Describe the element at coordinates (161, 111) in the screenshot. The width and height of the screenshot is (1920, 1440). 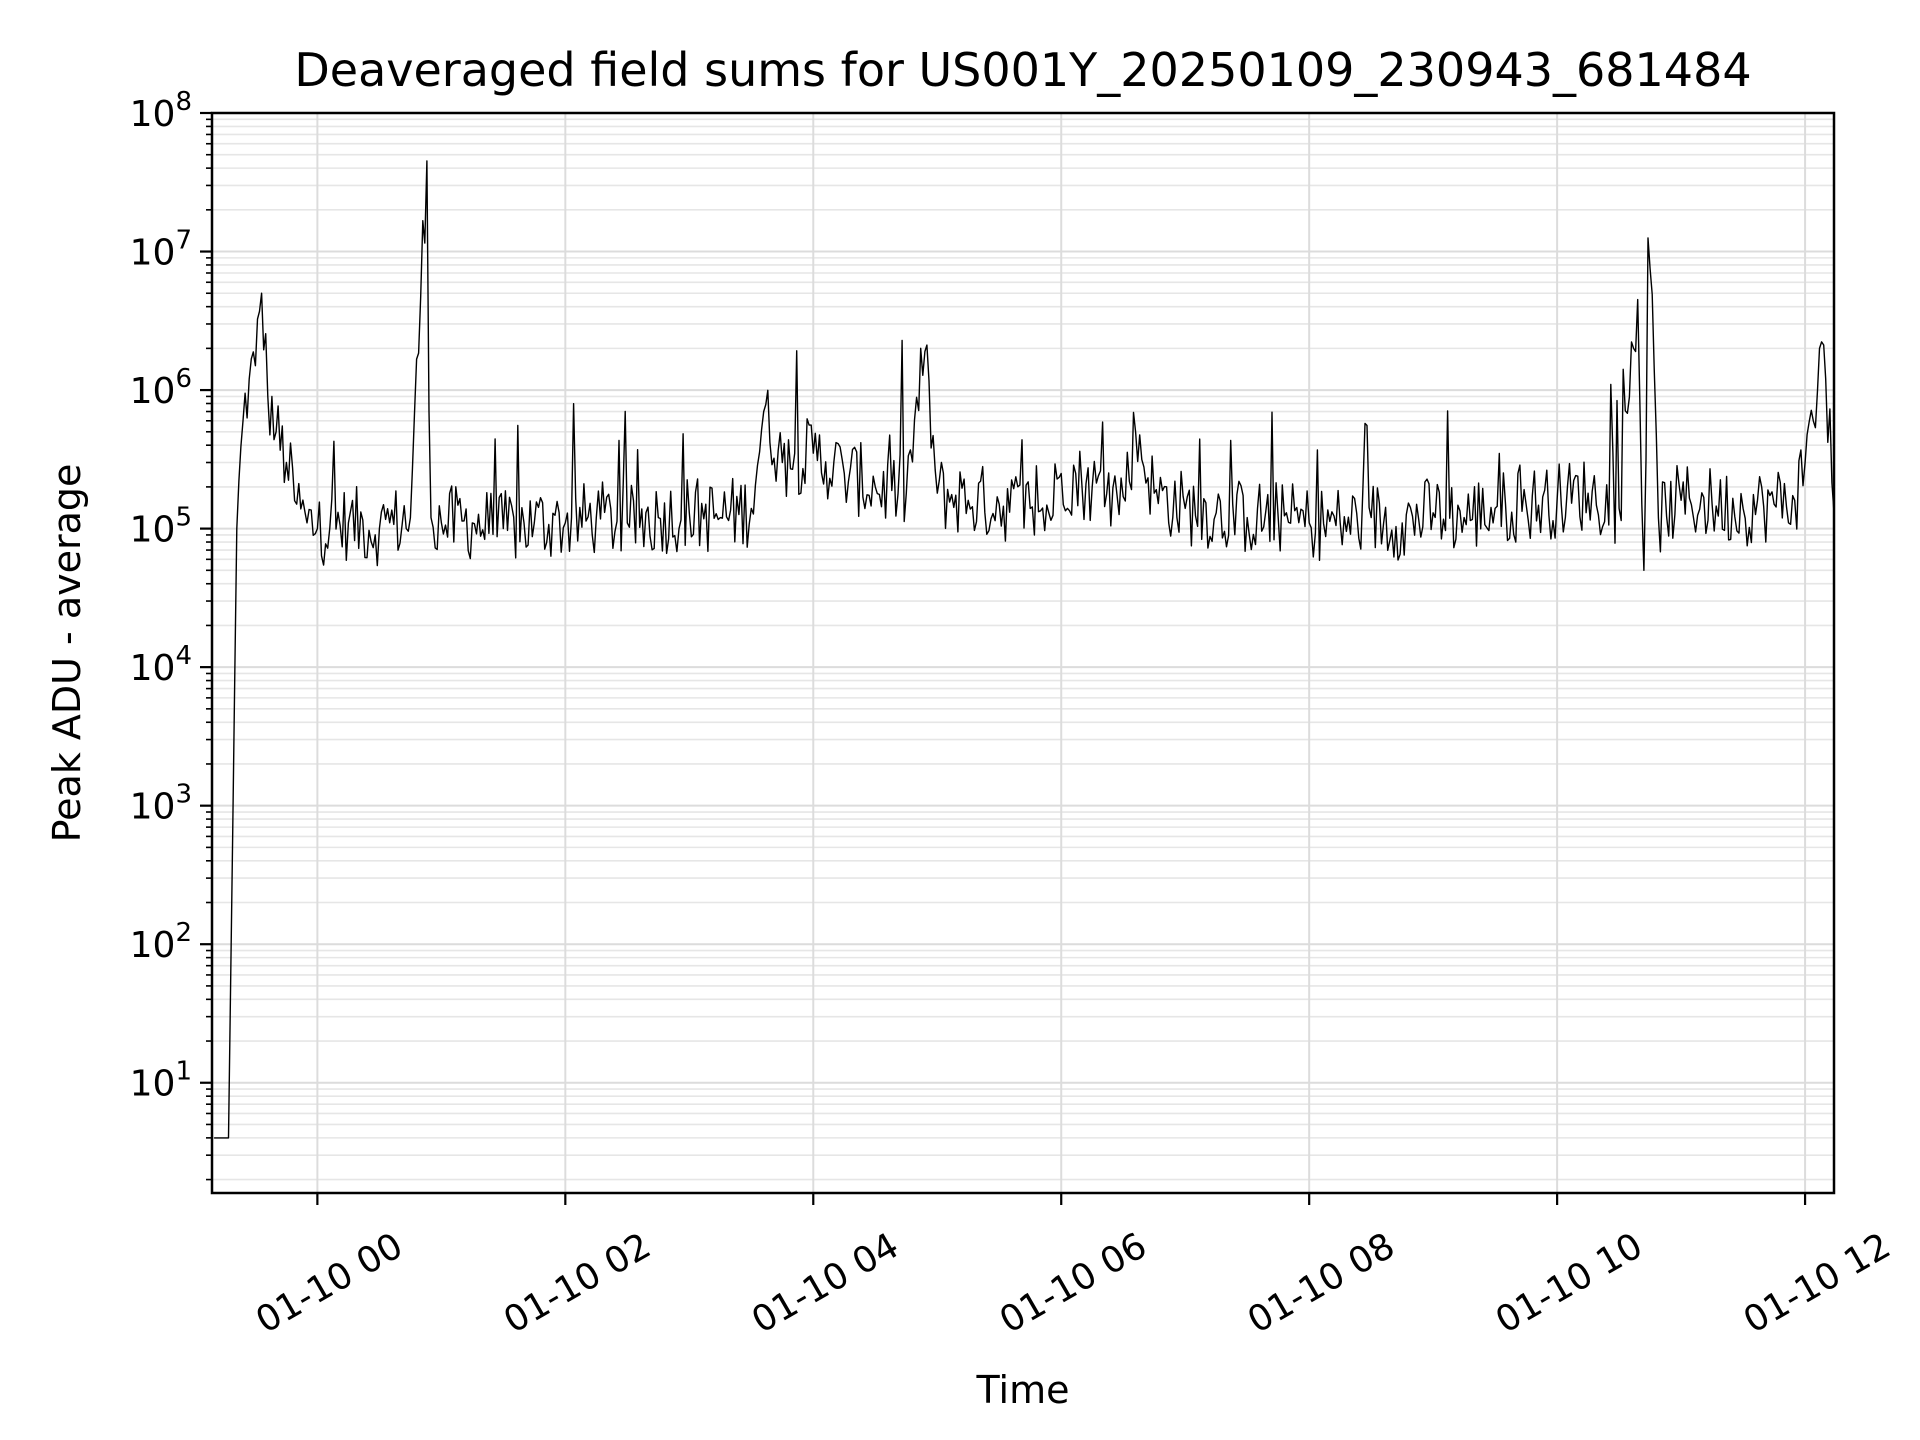
I see `y-tick-label: 10⁸` at that location.